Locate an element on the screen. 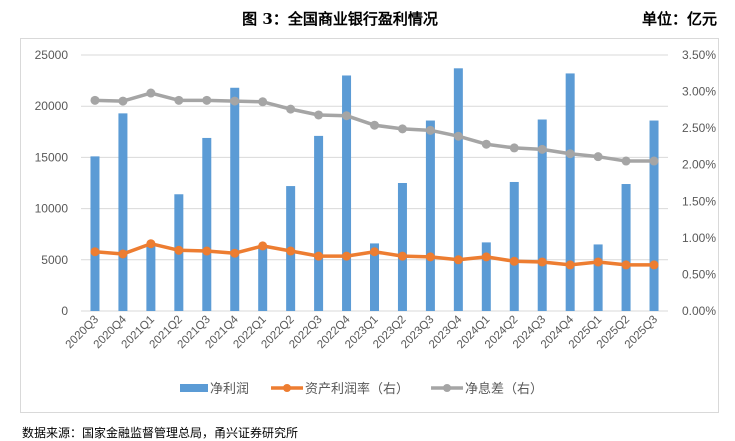  point-2-2023Q4 is located at coordinates (458, 136).